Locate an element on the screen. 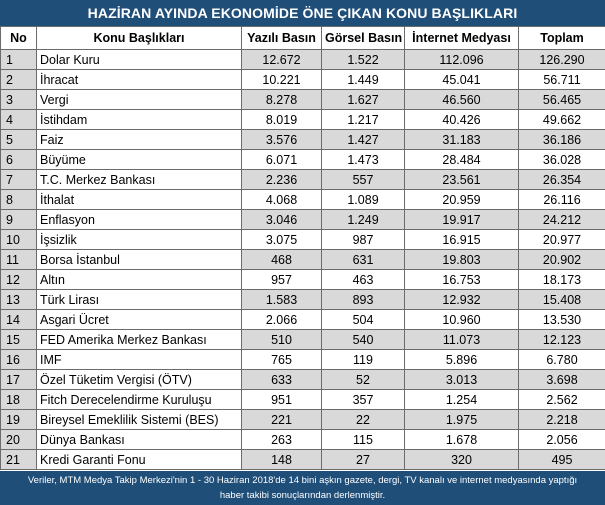 The height and width of the screenshot is (505, 605). table-row: 7 T.C. Merkez Bankası 2.236 557 23.561 26.354 is located at coordinates (302, 179).